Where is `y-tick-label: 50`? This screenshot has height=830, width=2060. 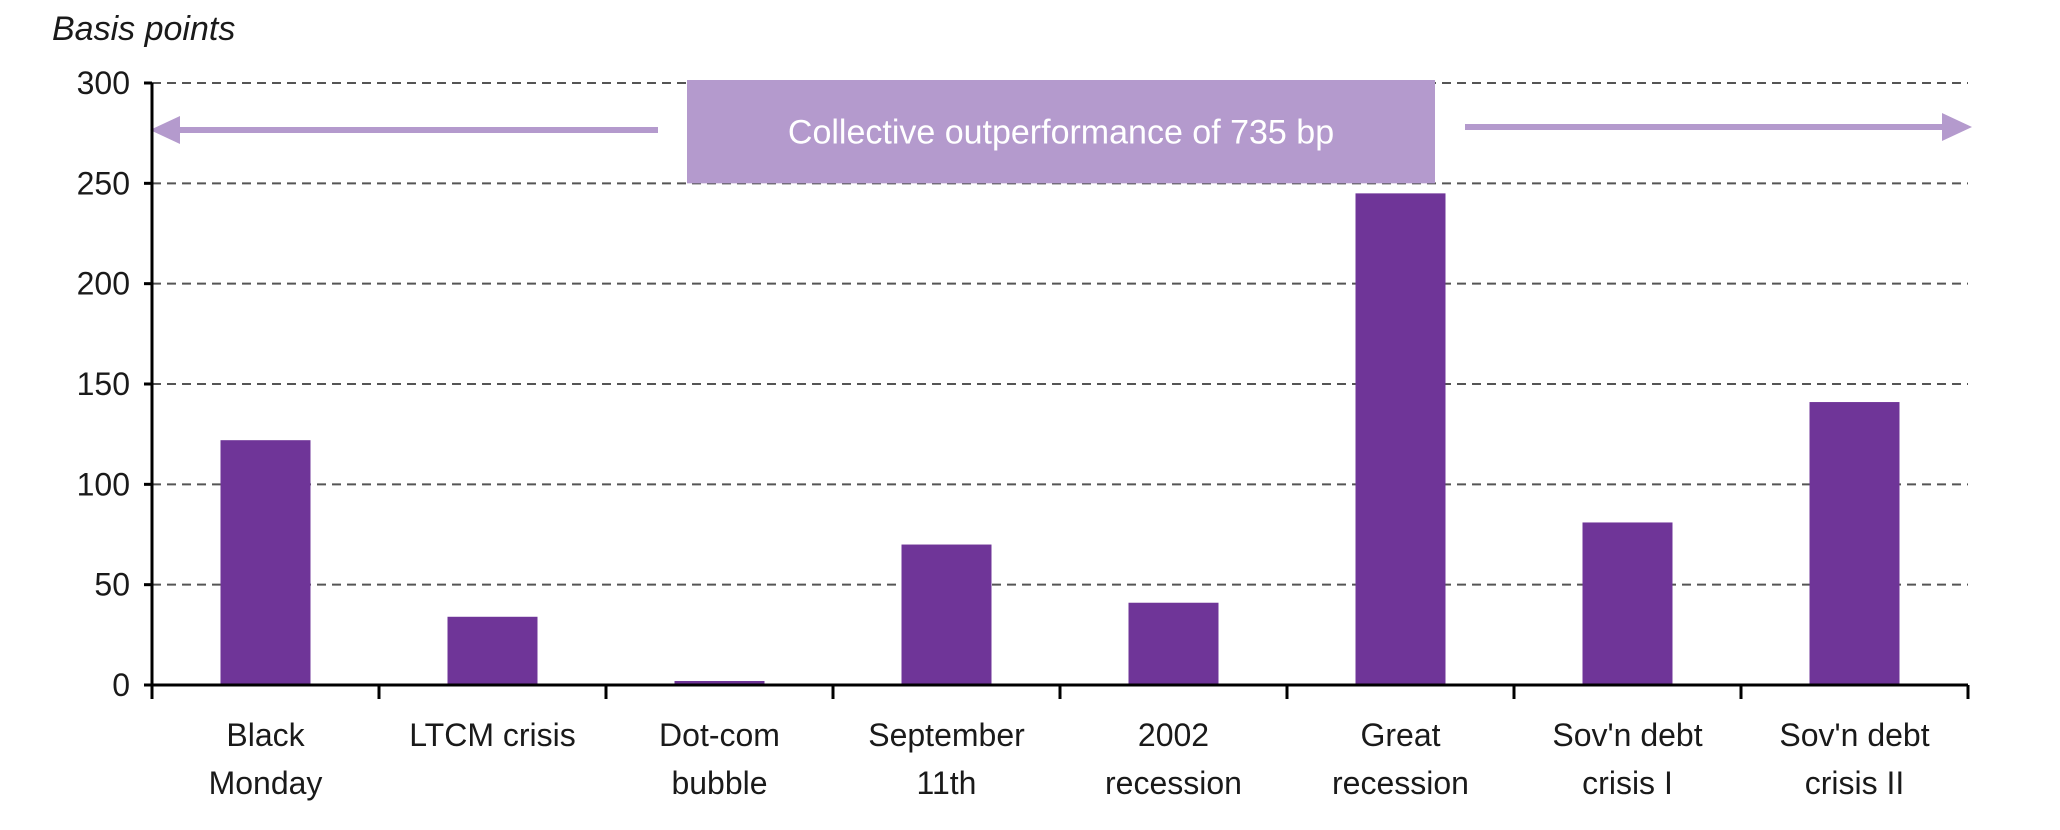 y-tick-label: 50 is located at coordinates (112, 585).